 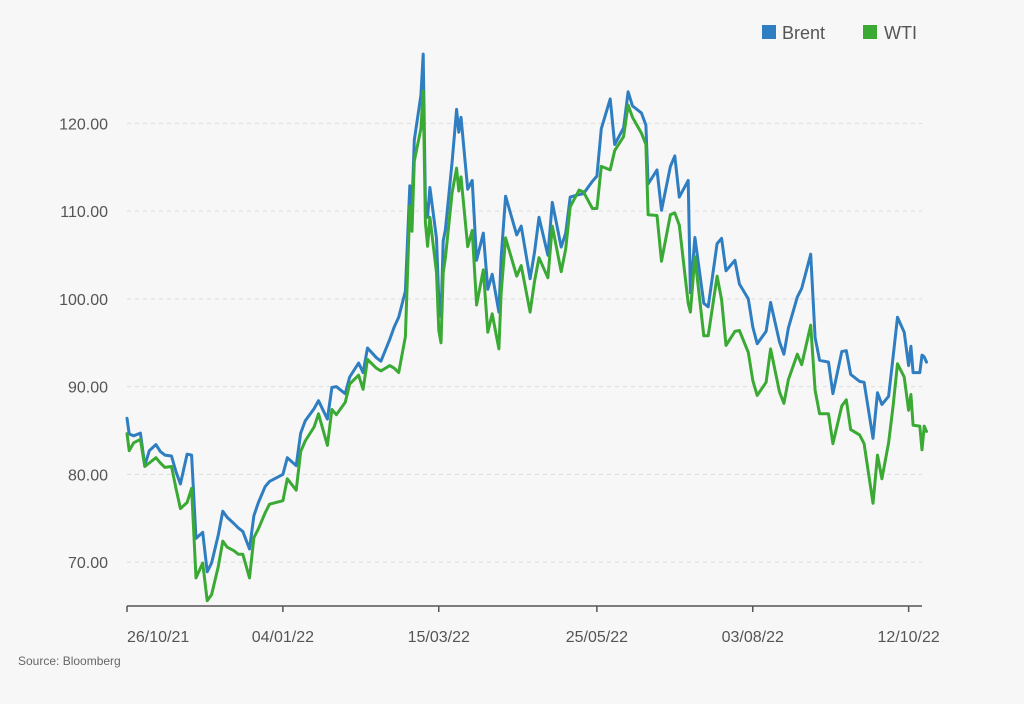 I want to click on x-tick-label: 03/08/22, so click(x=753, y=637).